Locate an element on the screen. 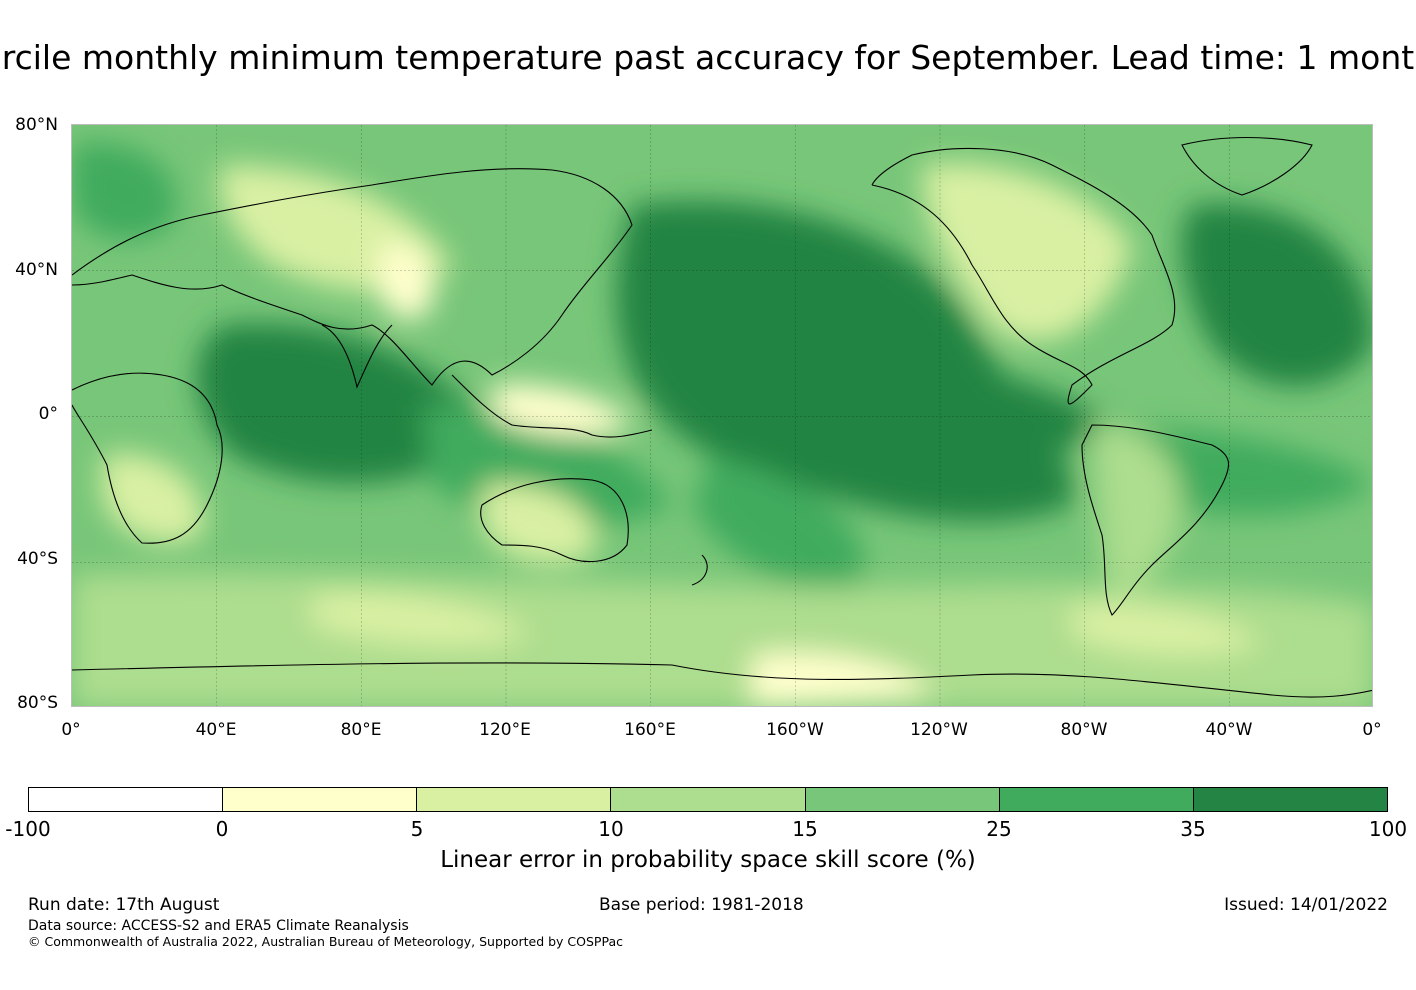 The height and width of the screenshot is (990, 1416). lon-label-0-left: 0° is located at coordinates (71, 730).